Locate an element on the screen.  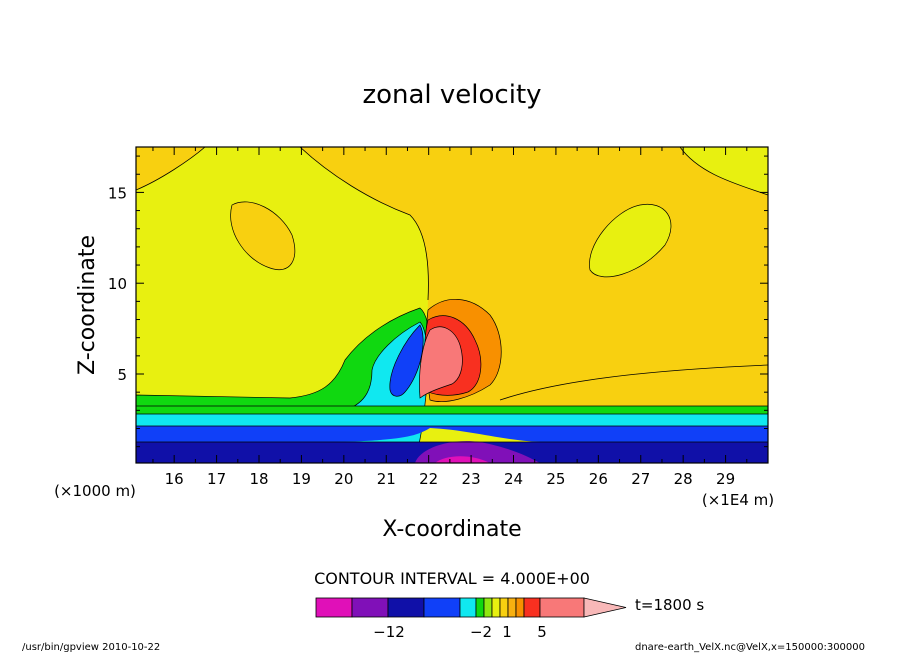
colorbar is located at coordinates (471, 607).